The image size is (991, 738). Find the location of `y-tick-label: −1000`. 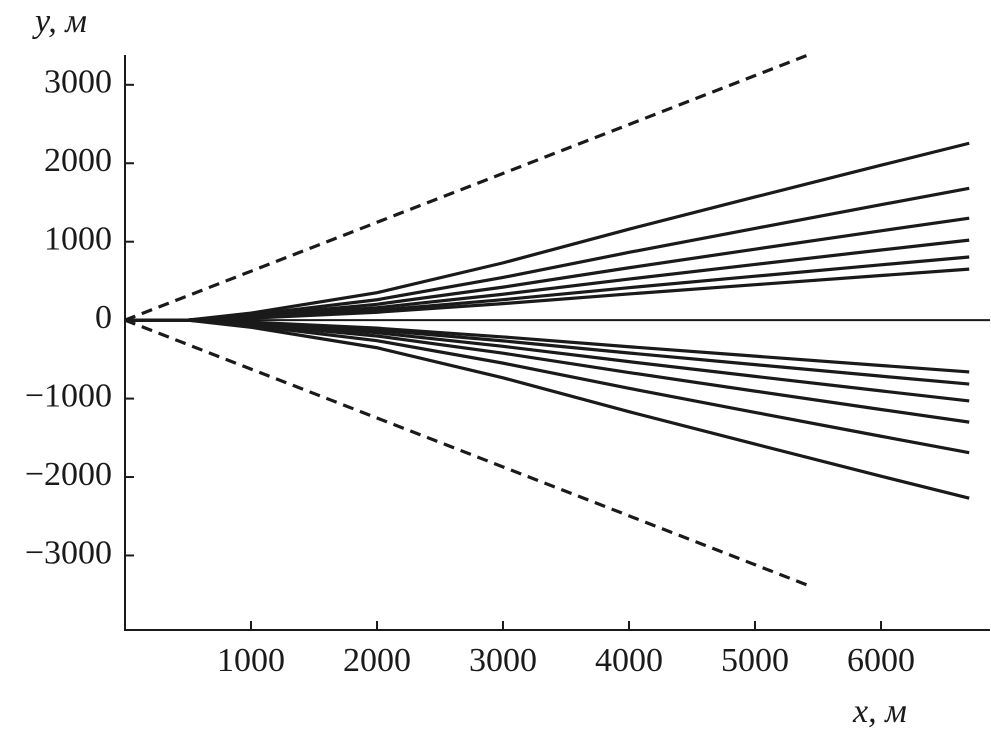

y-tick-label: −1000 is located at coordinates (68, 395).